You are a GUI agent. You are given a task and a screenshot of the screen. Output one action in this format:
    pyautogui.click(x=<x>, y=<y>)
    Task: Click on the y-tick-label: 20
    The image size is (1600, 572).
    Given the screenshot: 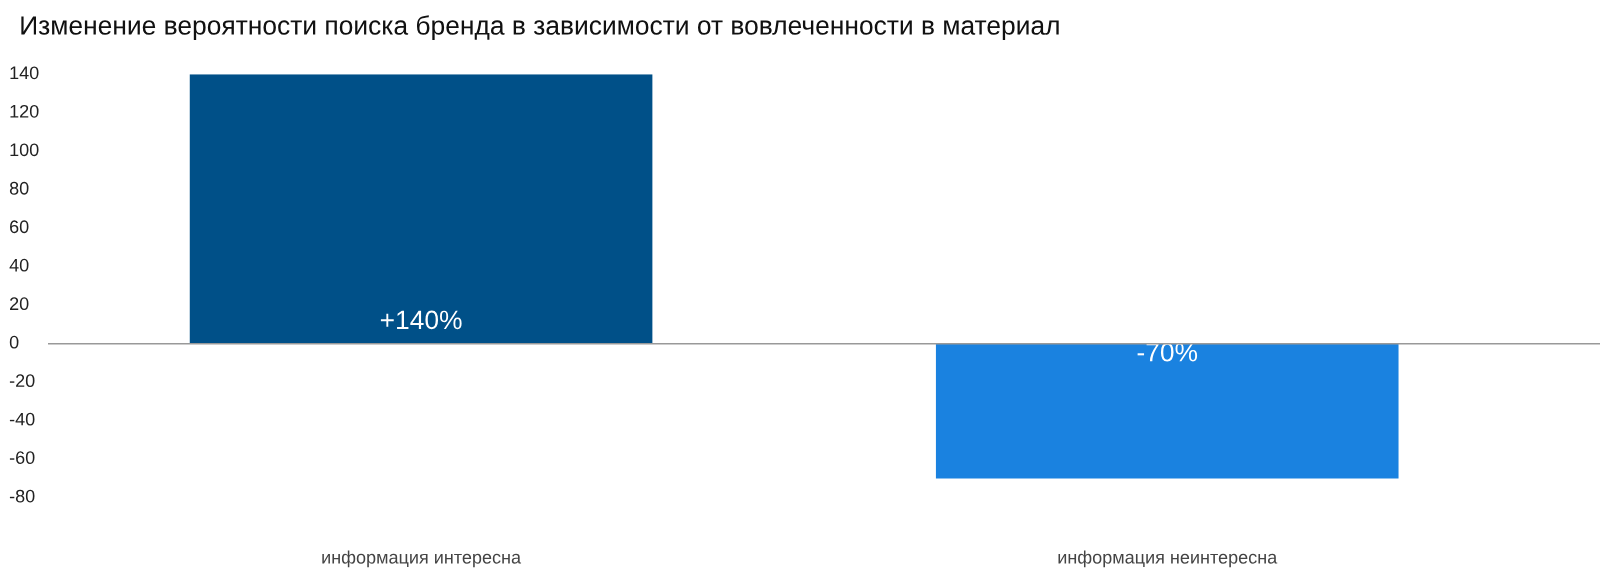 What is the action you would take?
    pyautogui.click(x=19, y=304)
    